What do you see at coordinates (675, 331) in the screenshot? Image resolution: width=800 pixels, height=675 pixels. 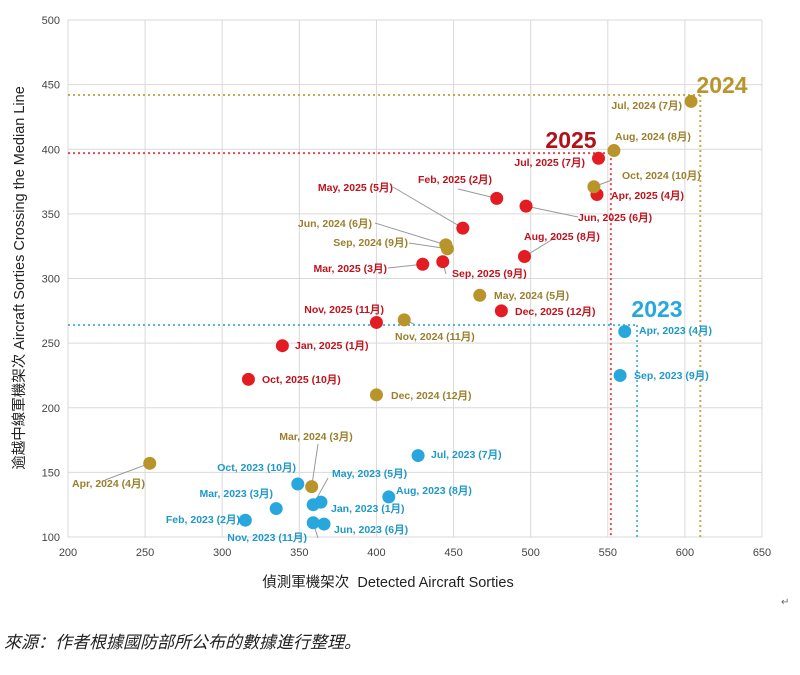 I see `point-label: Apr, 2023 (4月)` at bounding box center [675, 331].